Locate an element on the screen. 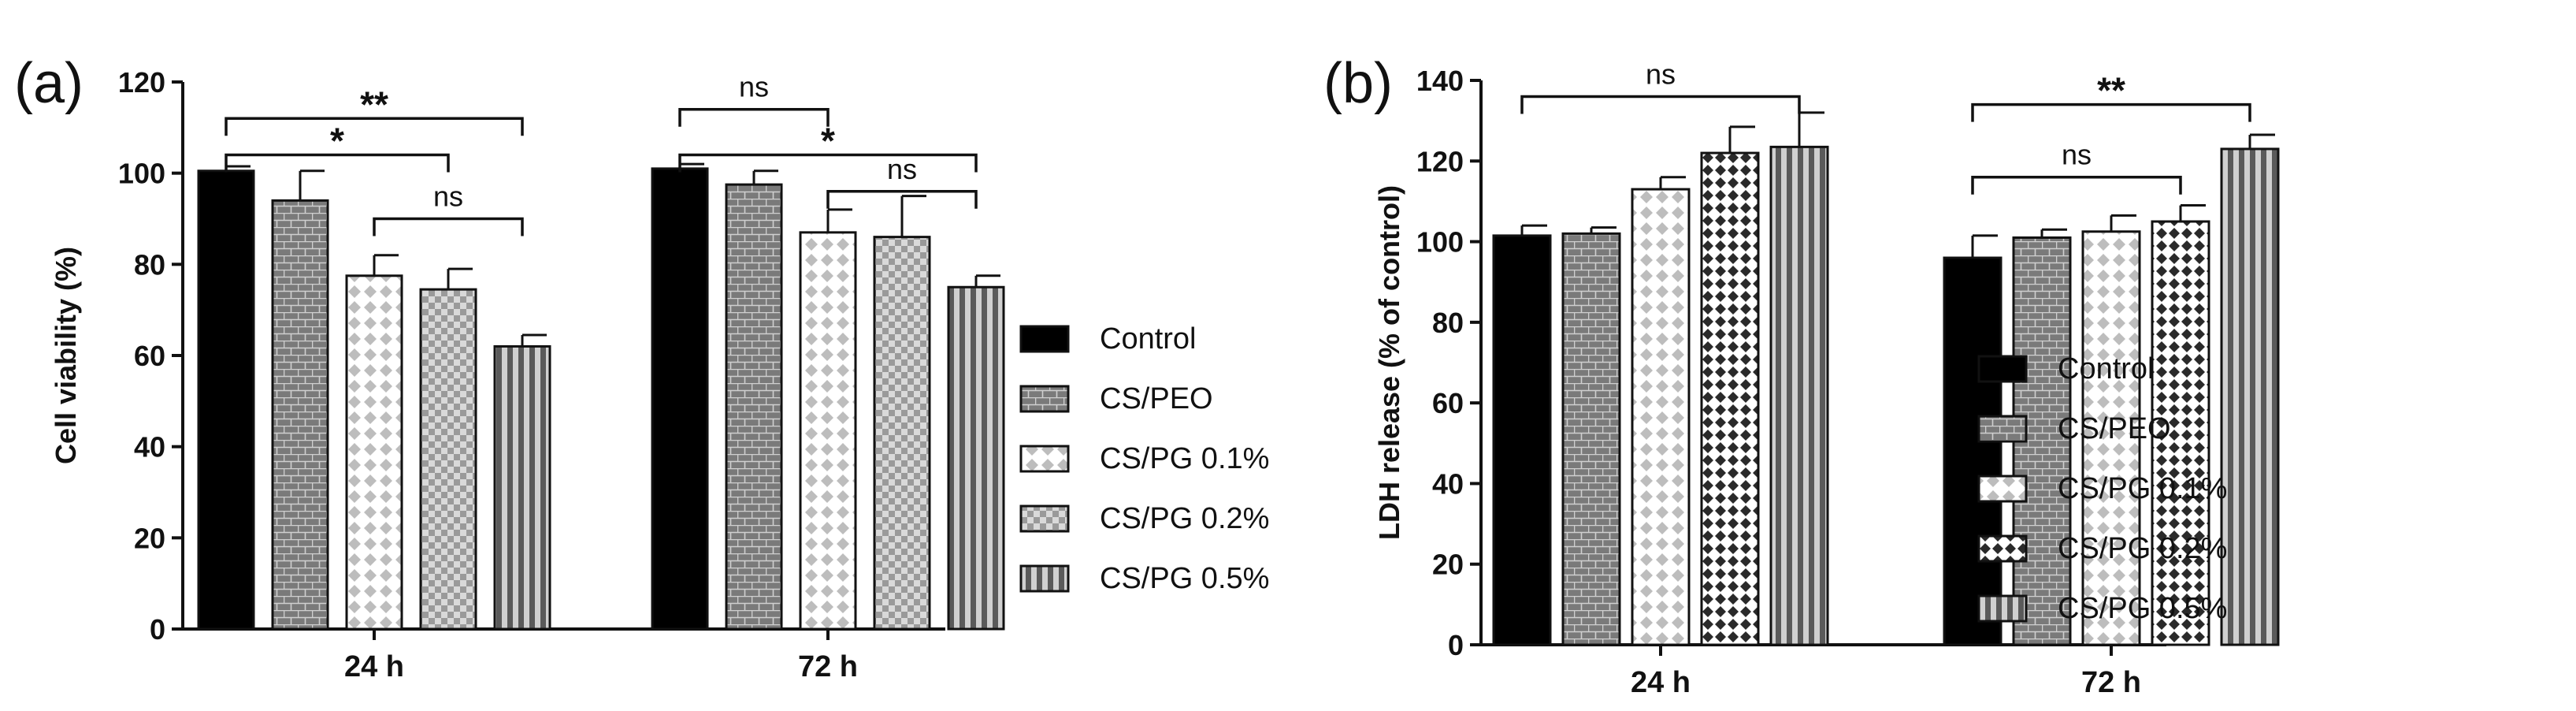 The width and height of the screenshot is (2576, 711). y-tick-label: 140 is located at coordinates (1440, 81).